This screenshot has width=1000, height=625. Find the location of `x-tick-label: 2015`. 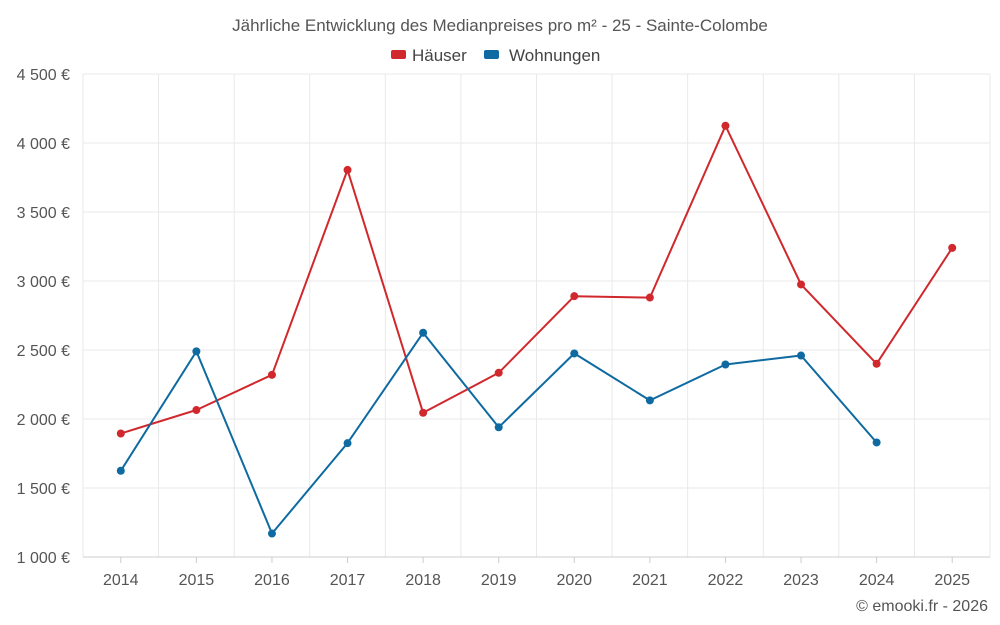

x-tick-label: 2015 is located at coordinates (197, 580).